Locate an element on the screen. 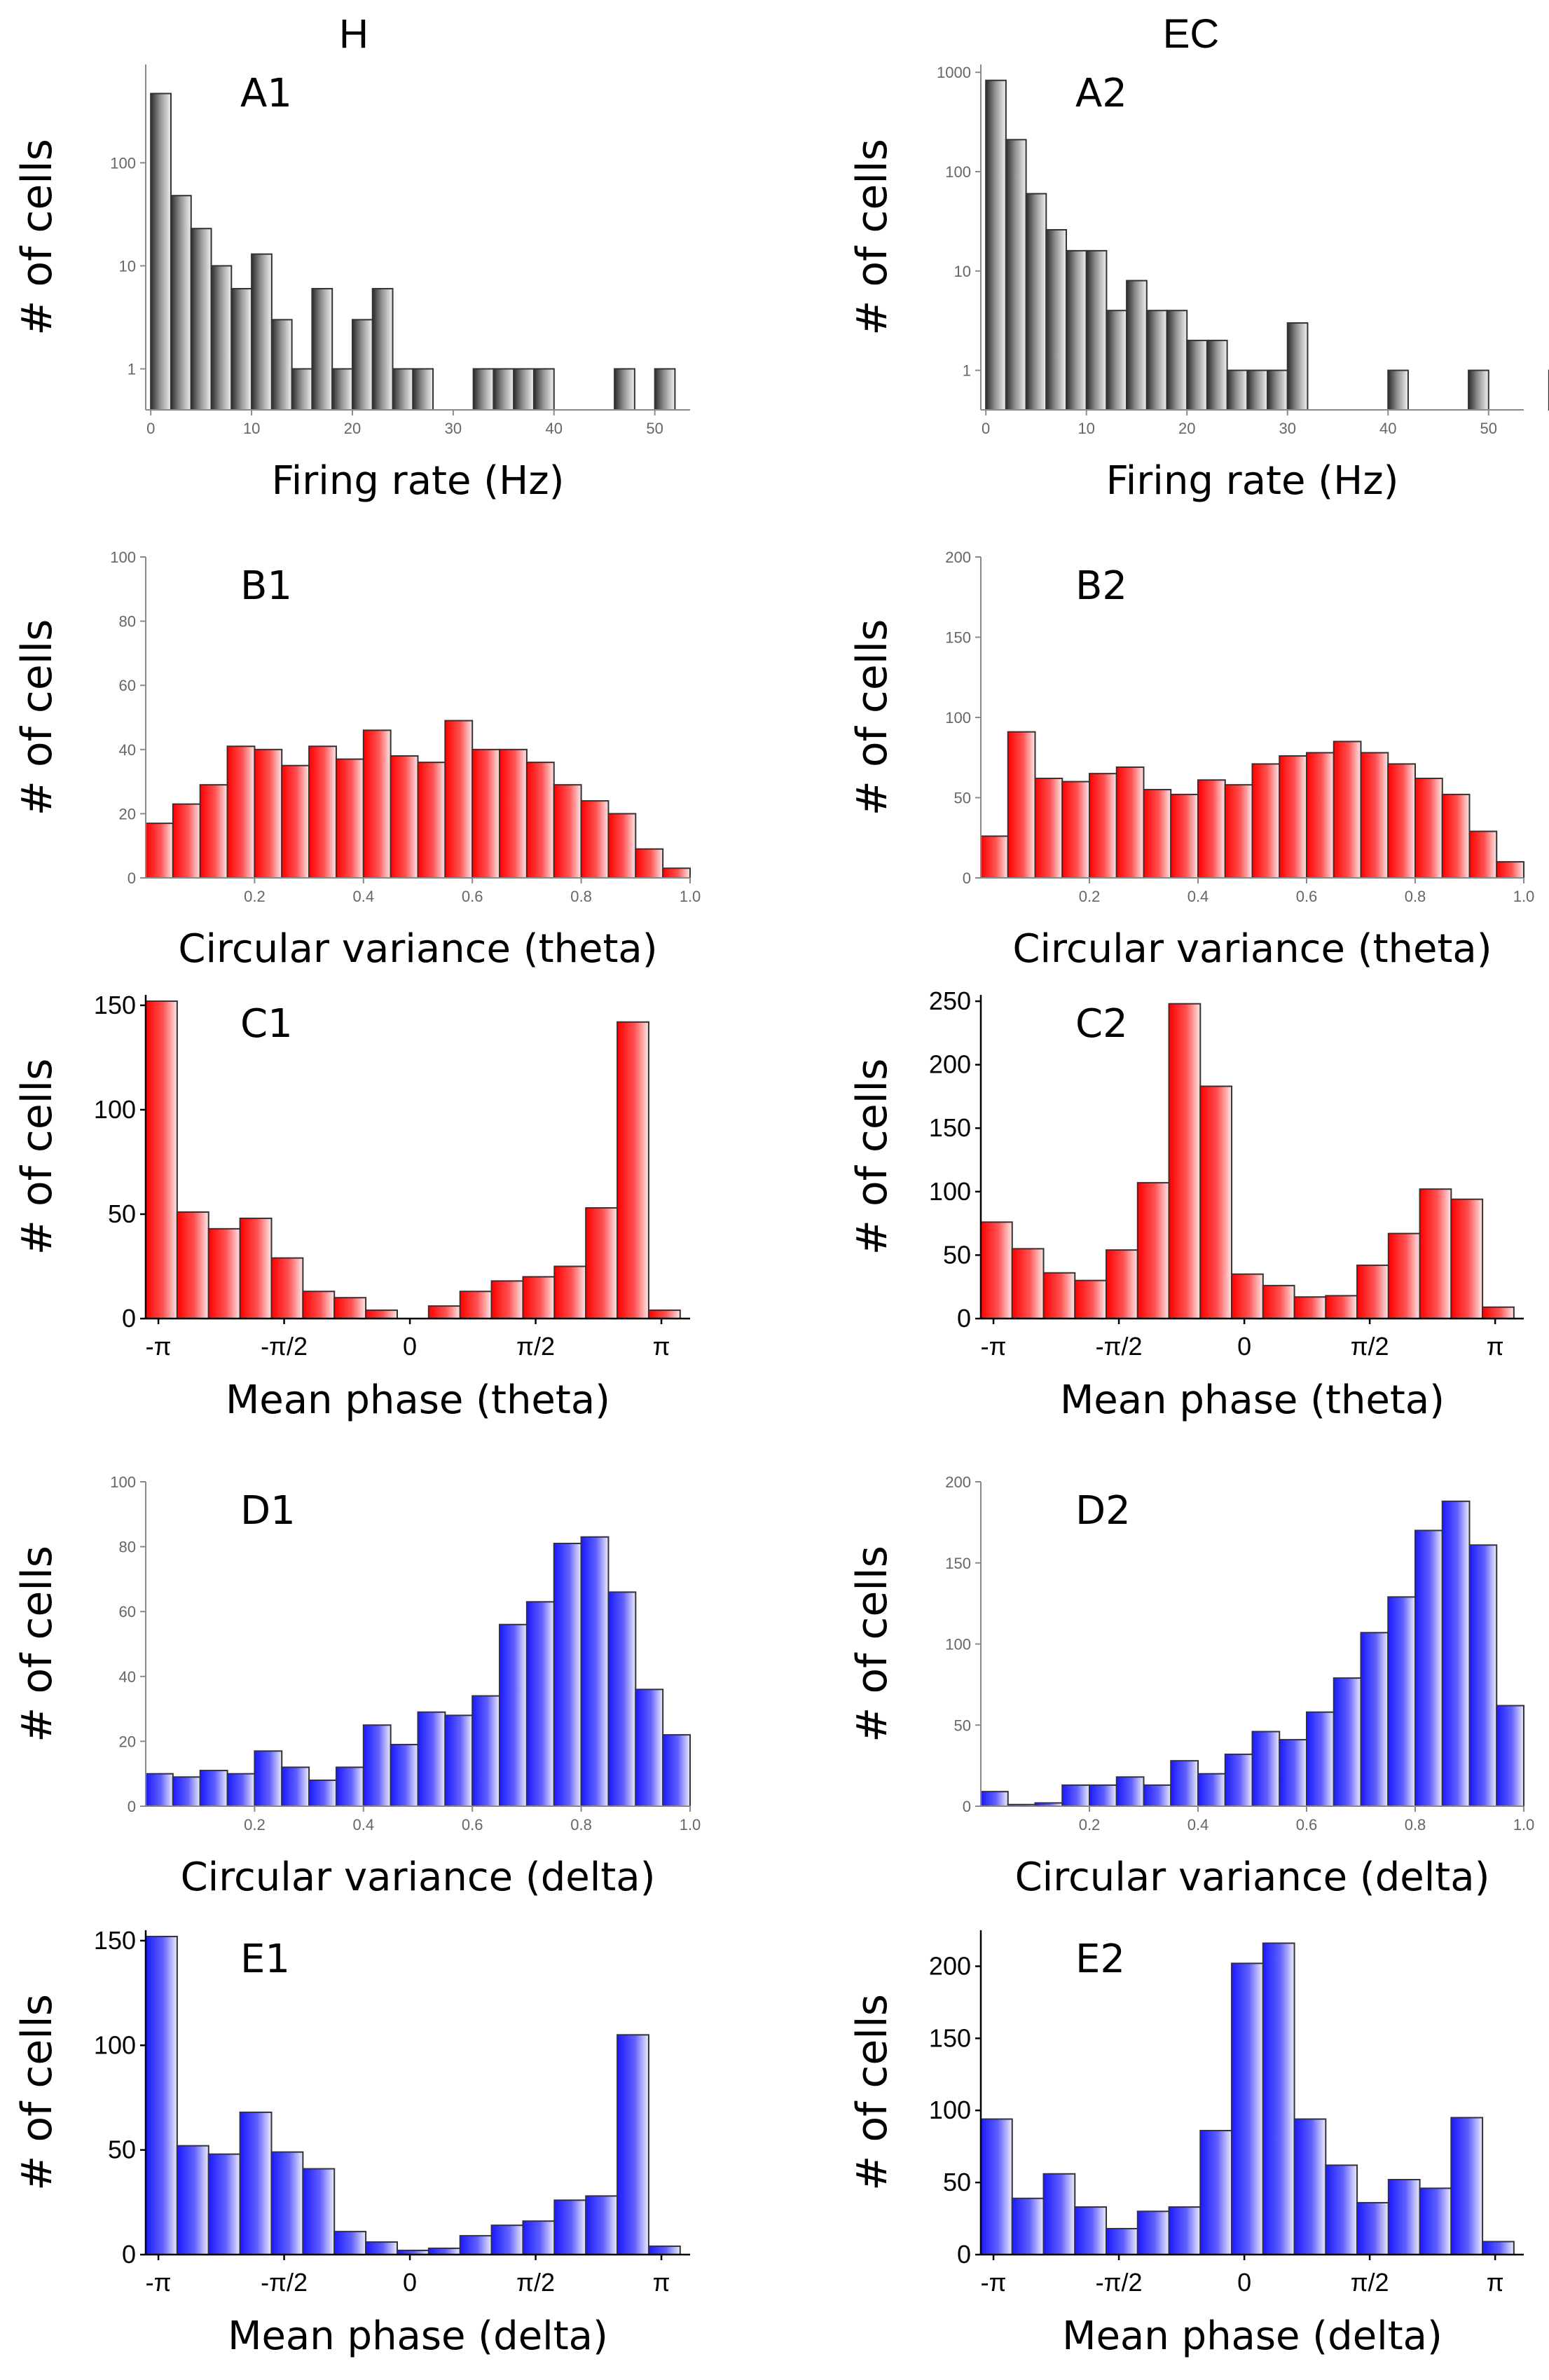  x-axis-title: Circular variance (theta) is located at coordinates (418, 949).